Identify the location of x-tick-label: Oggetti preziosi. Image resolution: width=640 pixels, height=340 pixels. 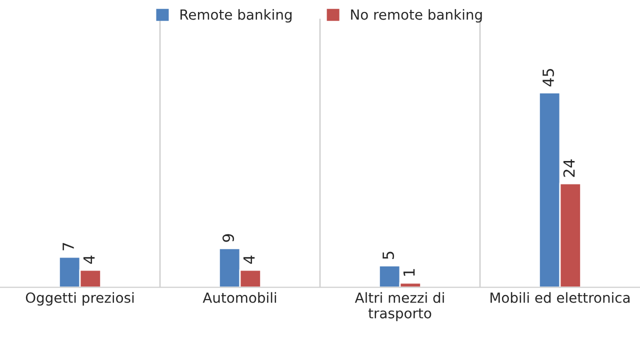
(80, 299).